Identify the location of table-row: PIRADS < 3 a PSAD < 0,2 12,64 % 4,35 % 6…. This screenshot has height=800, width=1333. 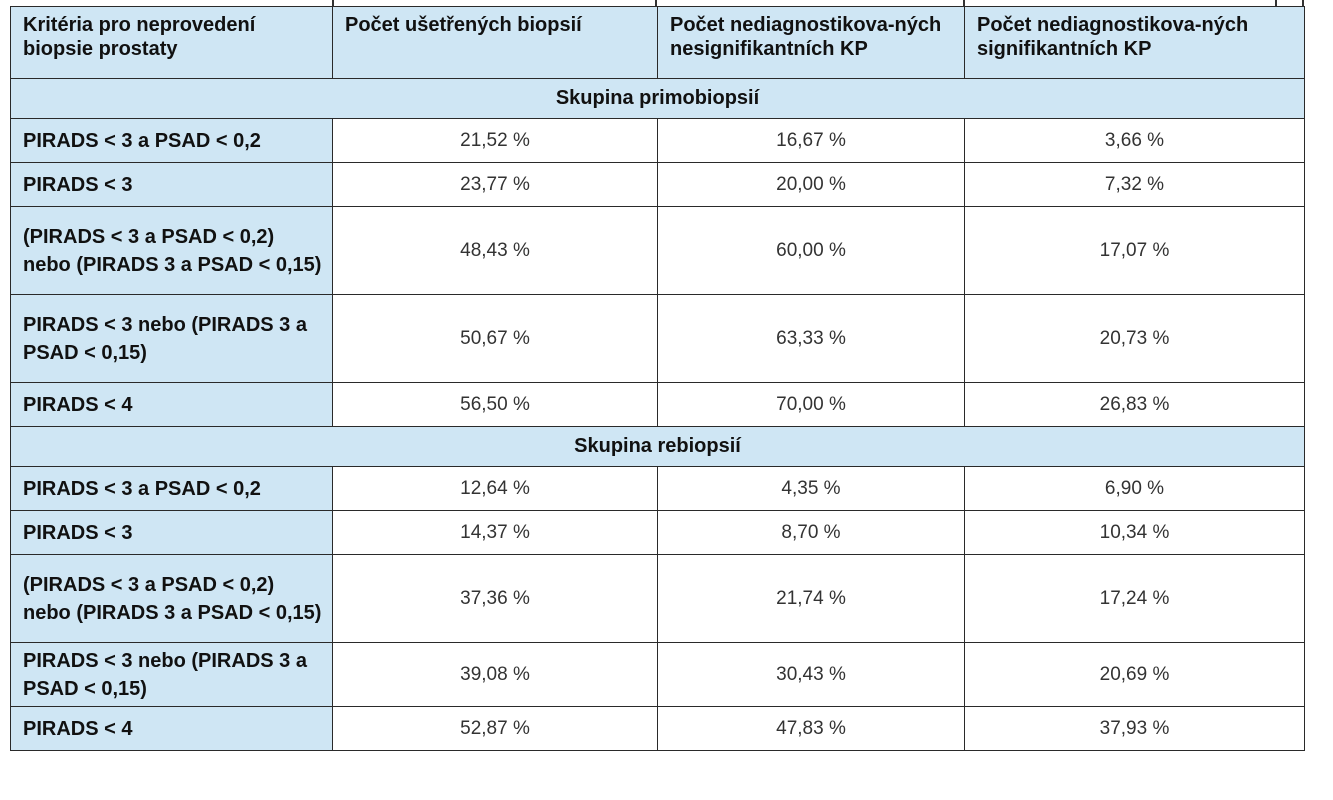
(657, 488).